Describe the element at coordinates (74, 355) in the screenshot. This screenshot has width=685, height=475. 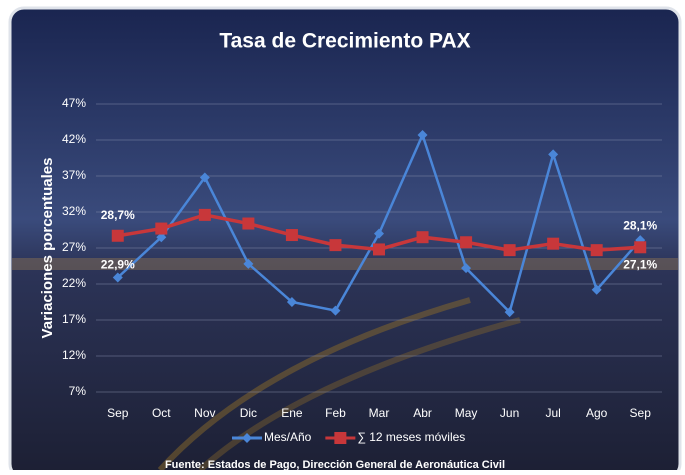
I see `y-tick-label: 12%` at that location.